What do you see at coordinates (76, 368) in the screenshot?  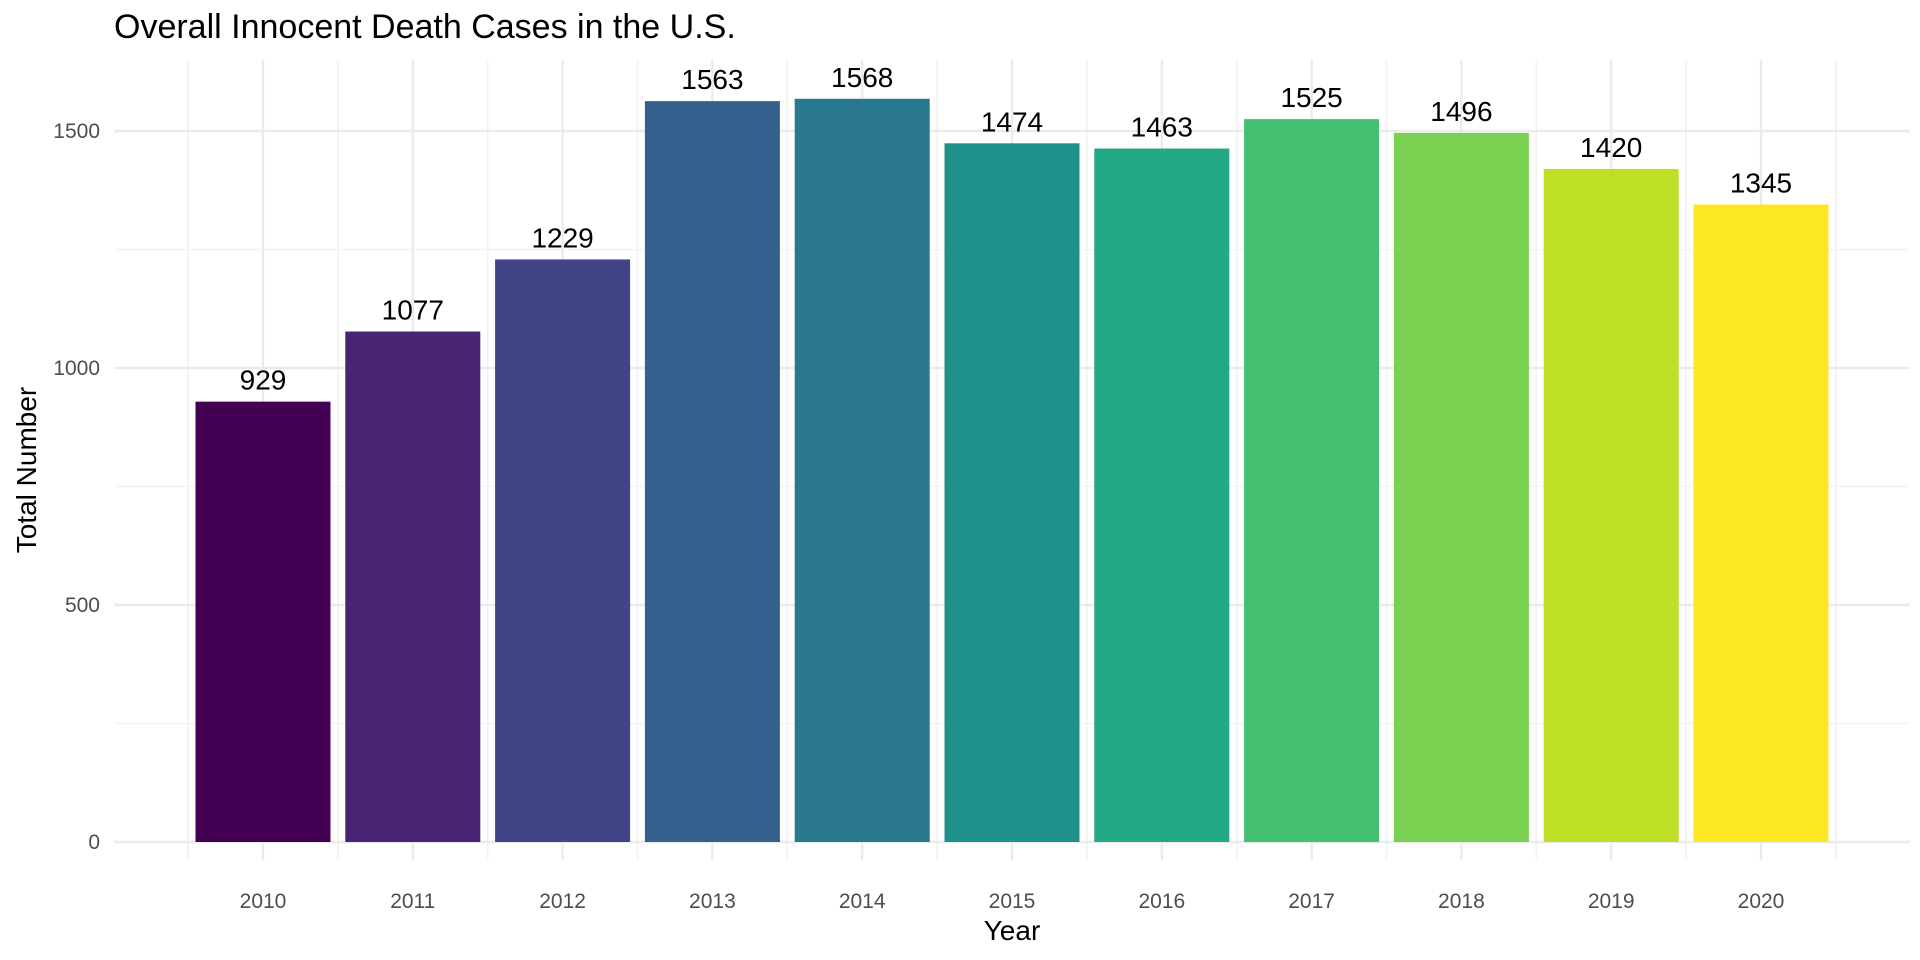 I see `y-tick-label: 1000` at bounding box center [76, 368].